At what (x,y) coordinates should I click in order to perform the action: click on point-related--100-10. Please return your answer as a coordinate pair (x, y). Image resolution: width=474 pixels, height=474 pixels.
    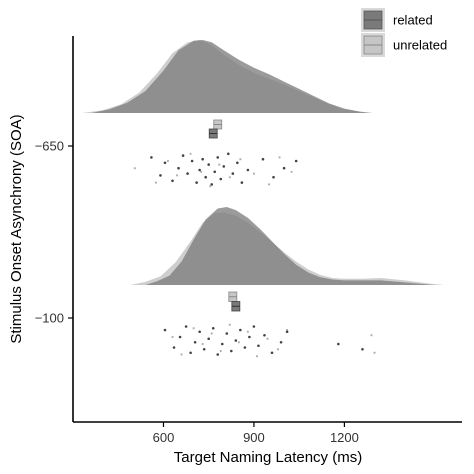
    Looking at the image, I should click on (218, 354).